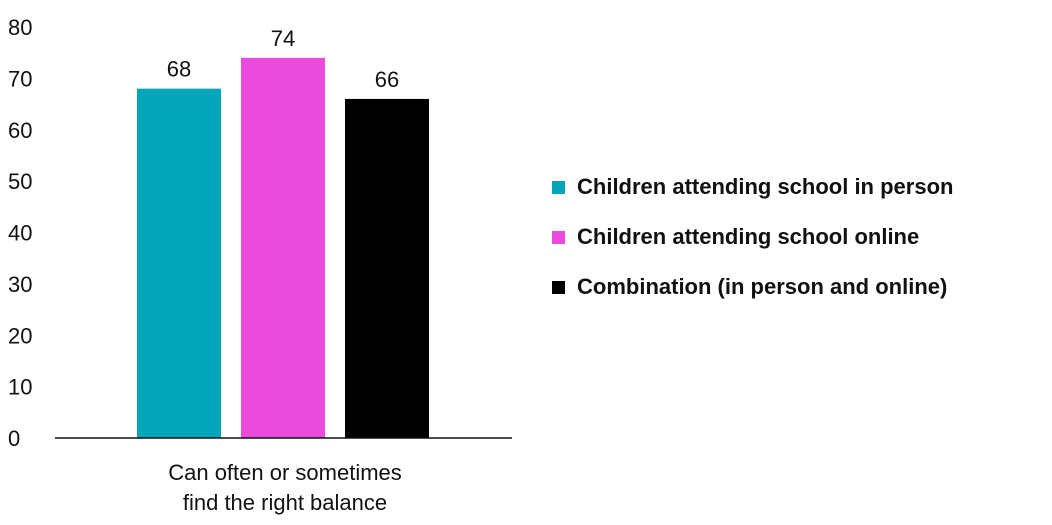 The height and width of the screenshot is (525, 1052). Describe the element at coordinates (283, 38) in the screenshot. I see `bar-data-label: 74` at that location.